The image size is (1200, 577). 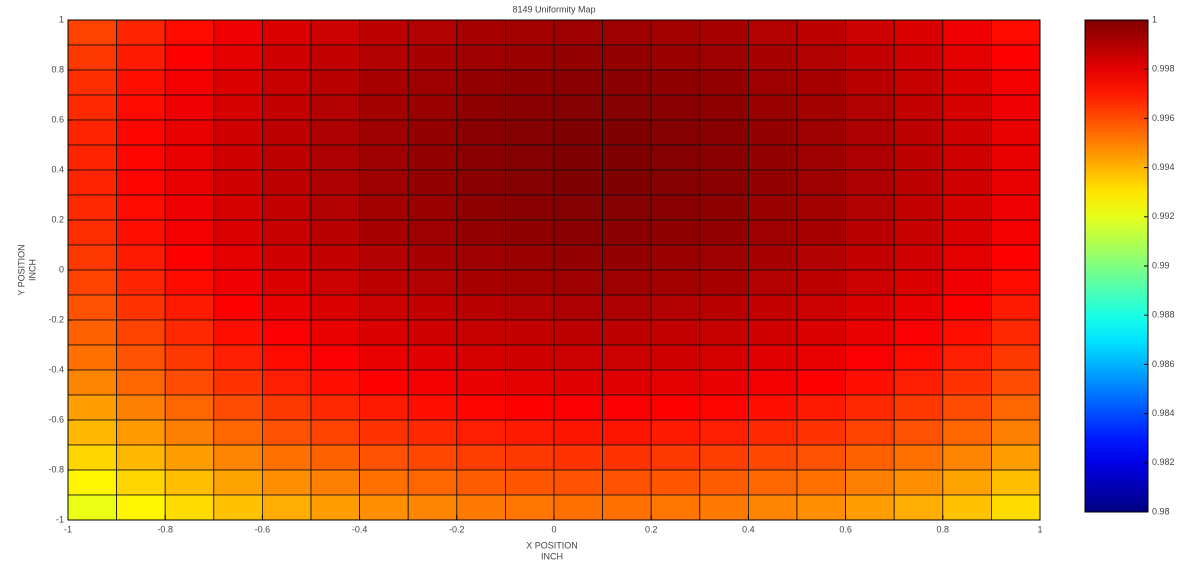 What do you see at coordinates (1163, 118) in the screenshot?
I see `colorbar-tick-label: 0.996` at bounding box center [1163, 118].